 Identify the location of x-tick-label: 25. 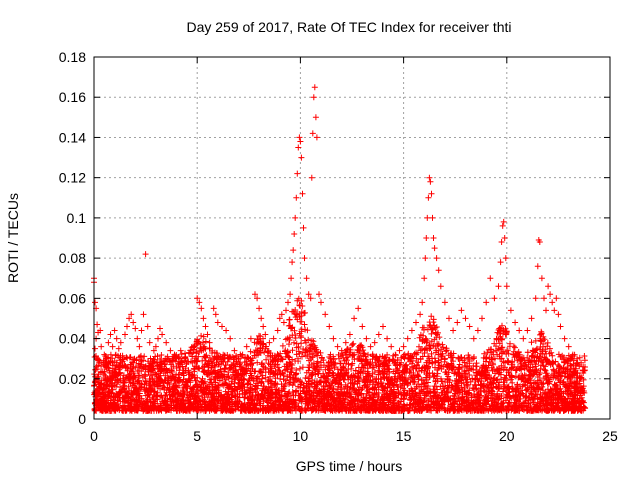
(610, 436).